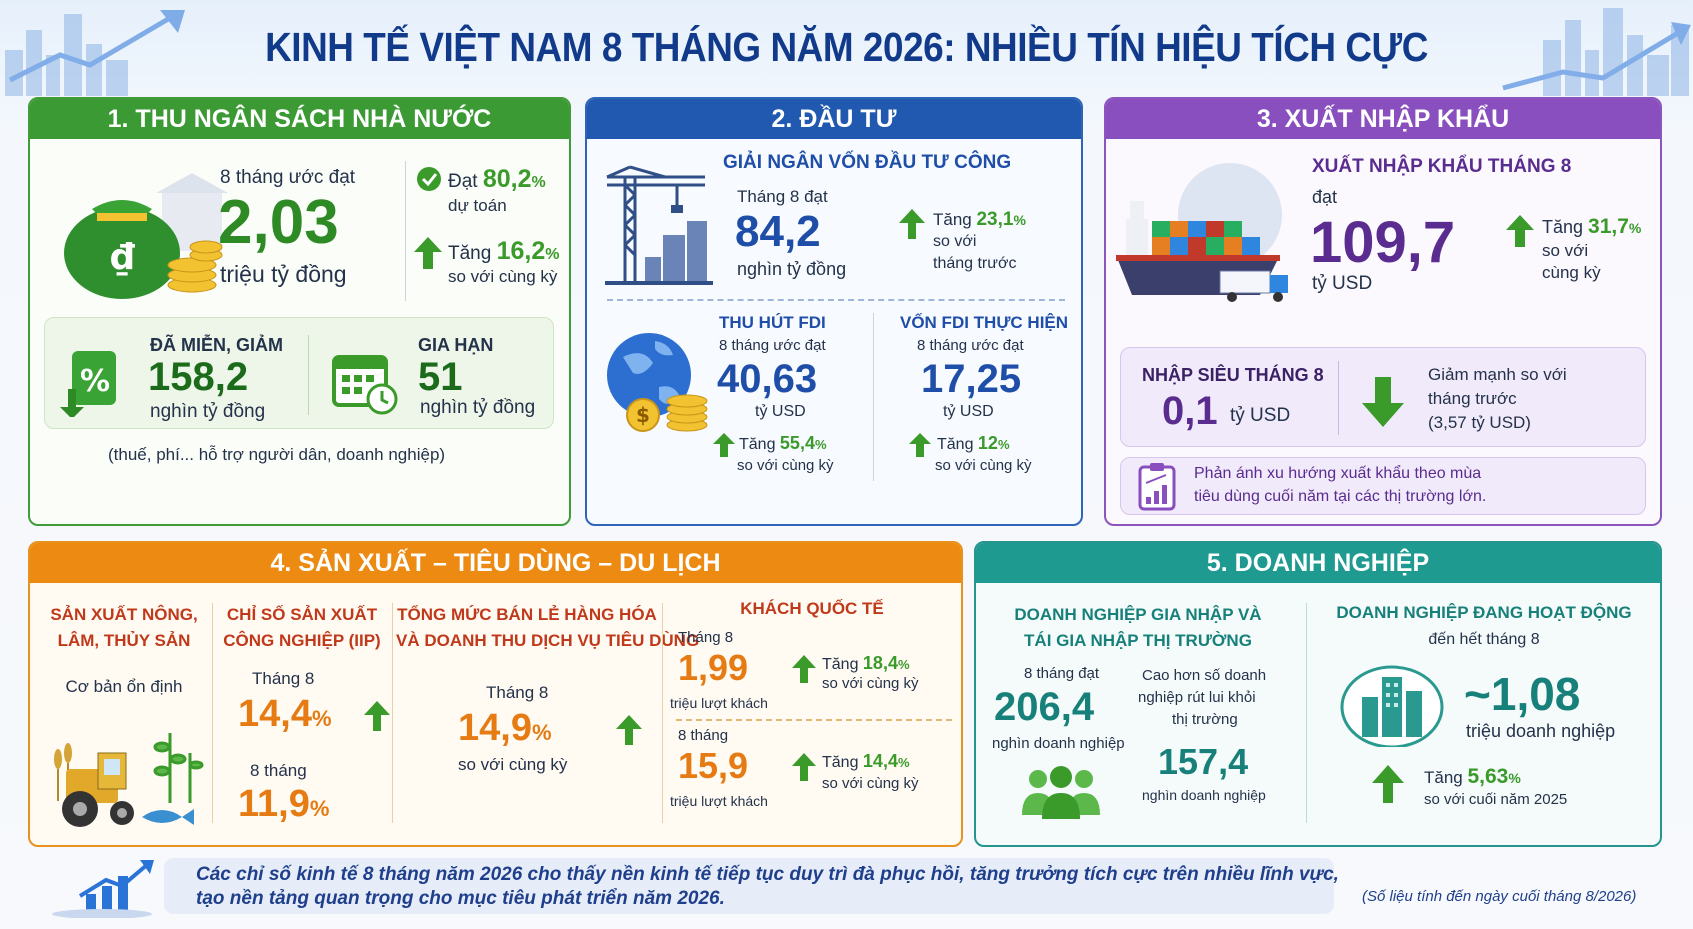  What do you see at coordinates (216, 345) in the screenshot?
I see `mg-label: ĐÃ MIỄN, GIẢM` at bounding box center [216, 345].